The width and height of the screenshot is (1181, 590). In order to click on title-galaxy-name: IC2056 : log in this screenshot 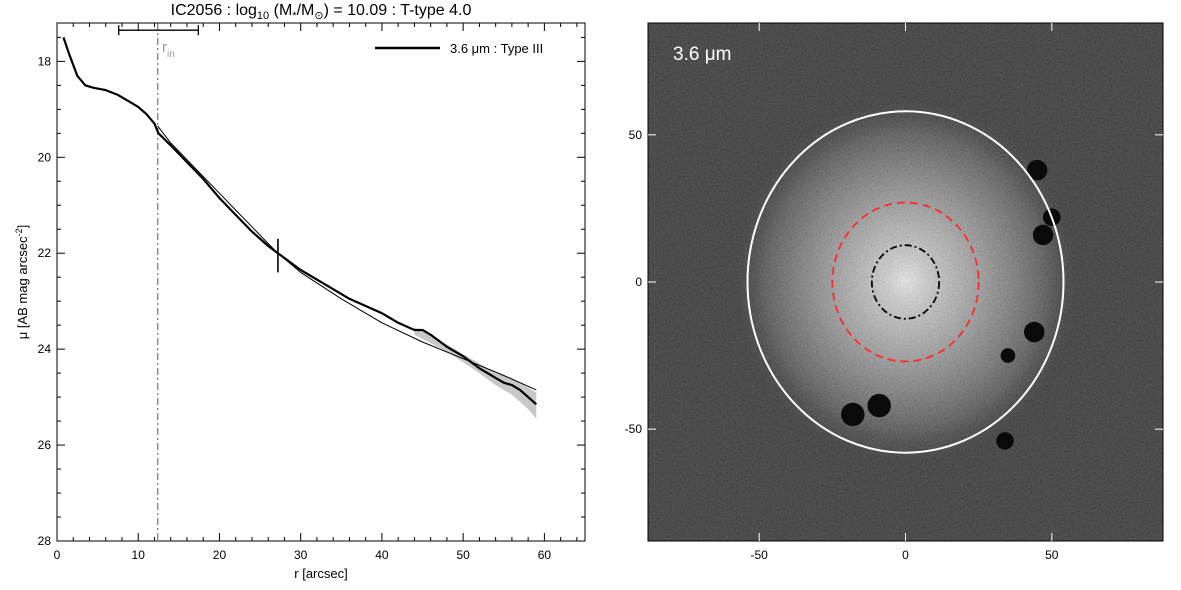, I will do `click(214, 10)`.